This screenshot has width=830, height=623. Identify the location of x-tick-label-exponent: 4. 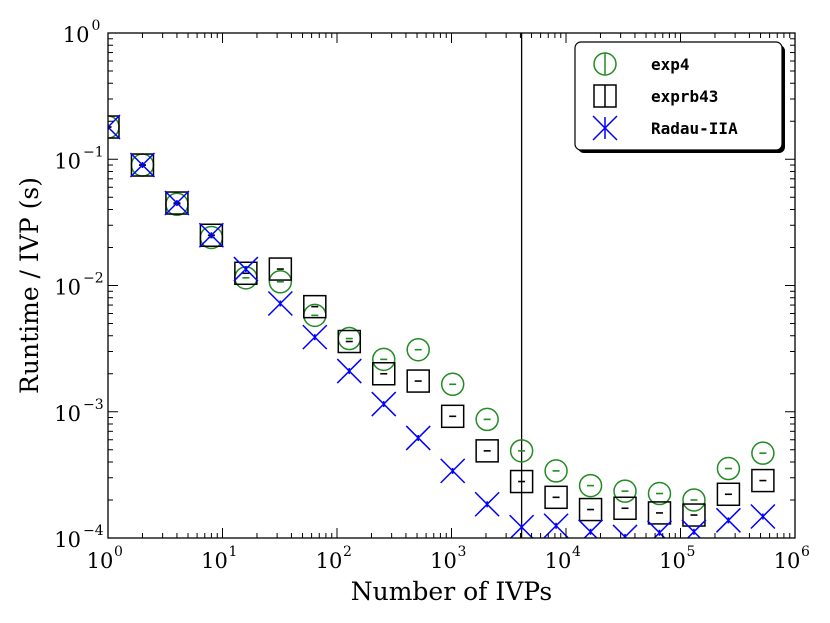
(576, 552).